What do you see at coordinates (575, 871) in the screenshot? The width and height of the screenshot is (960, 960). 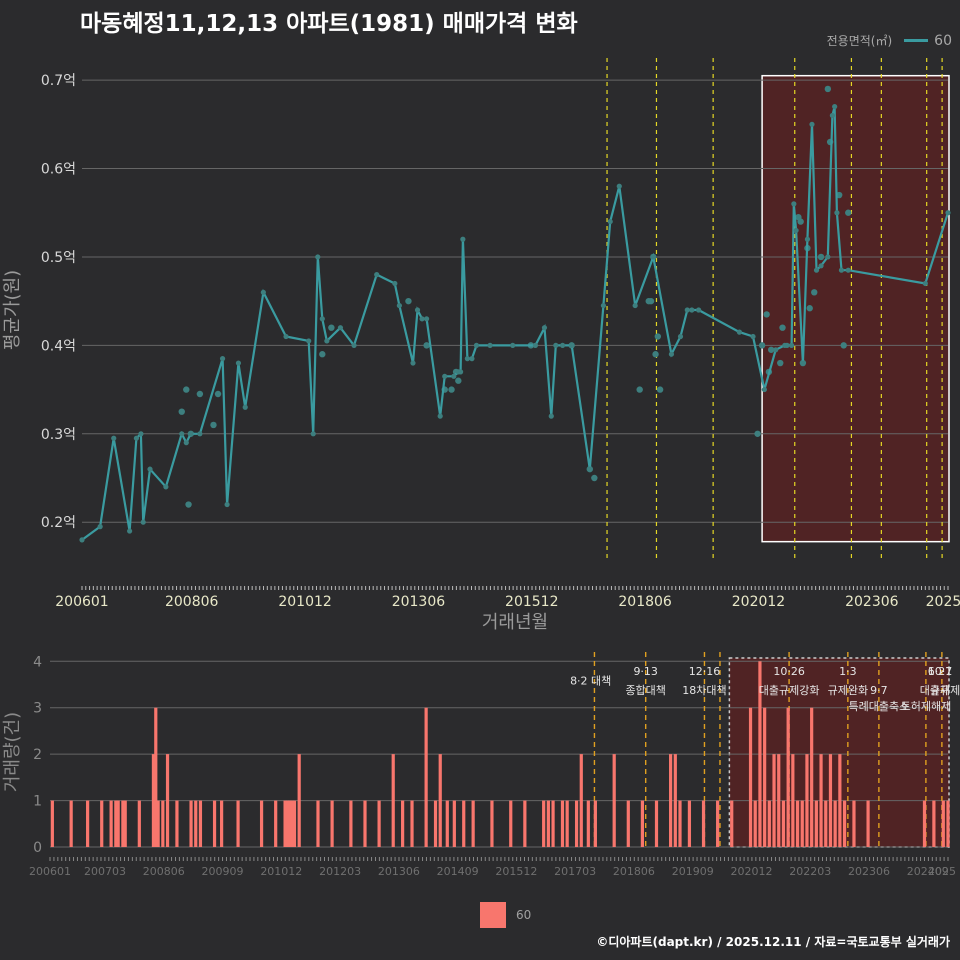 I see `bar-x-tick-label: 201703` at bounding box center [575, 871].